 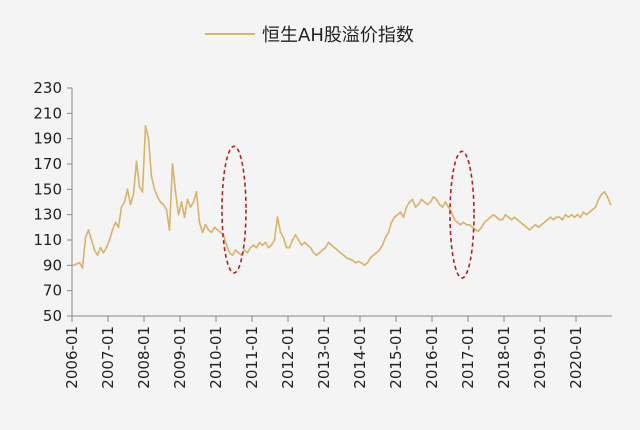 I want to click on x-tick-label: 2008-01, so click(x=144, y=357).